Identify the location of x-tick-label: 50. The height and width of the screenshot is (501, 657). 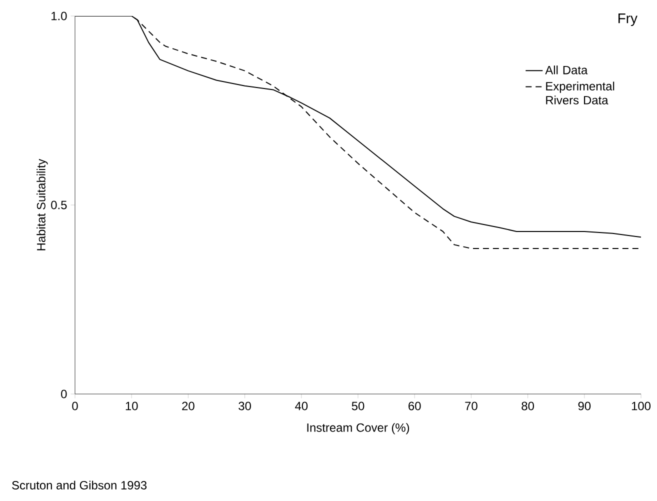
(358, 406).